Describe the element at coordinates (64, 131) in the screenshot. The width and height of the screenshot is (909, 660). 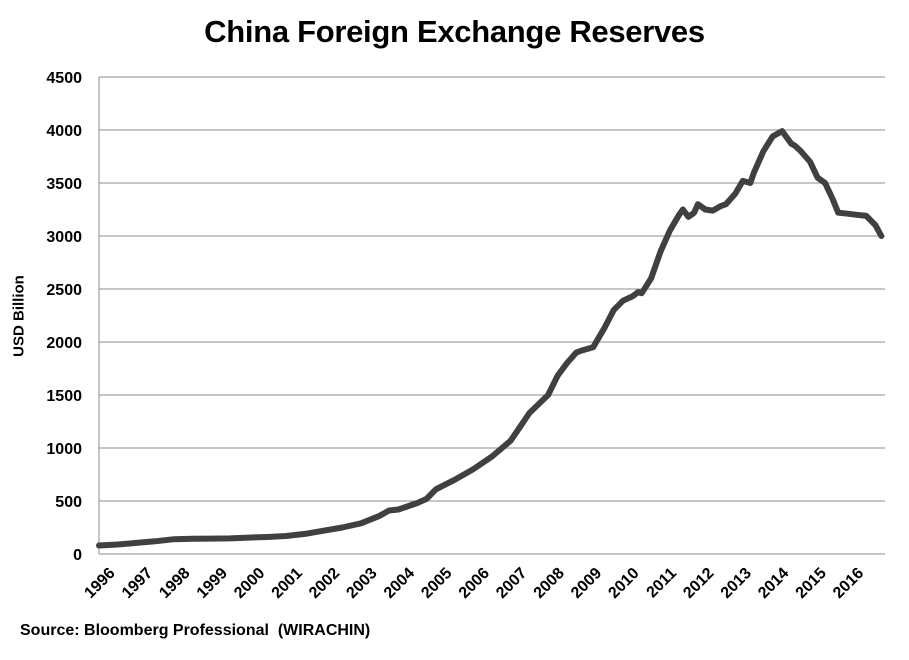
I see `y-tick-label: 4000` at that location.